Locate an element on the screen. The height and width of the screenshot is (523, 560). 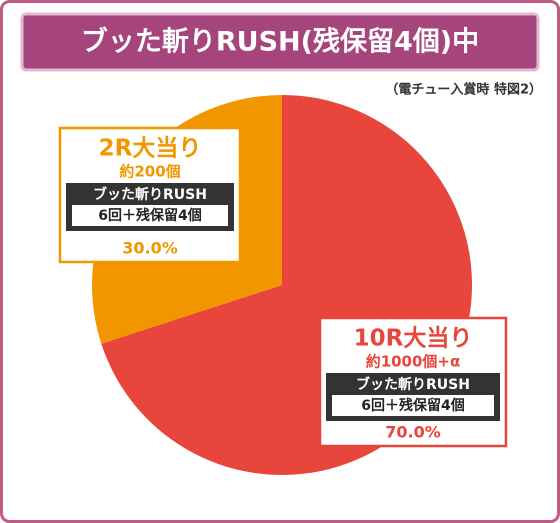
chart-subtitle: （電チュー入賞時 特図2） is located at coordinates (463, 90).